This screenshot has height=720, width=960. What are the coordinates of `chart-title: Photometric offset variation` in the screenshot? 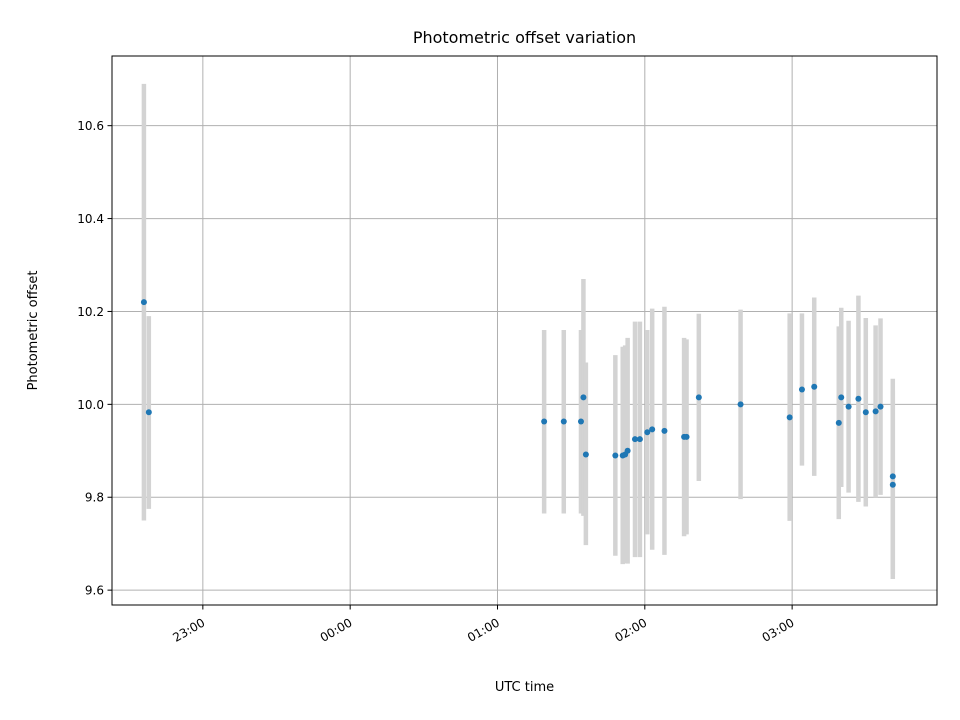 It's located at (524, 37).